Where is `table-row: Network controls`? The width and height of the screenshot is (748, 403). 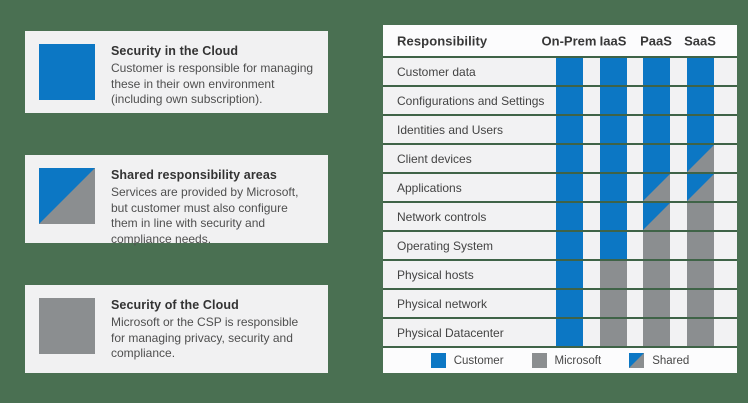
table-row: Network controls is located at coordinates (560, 216).